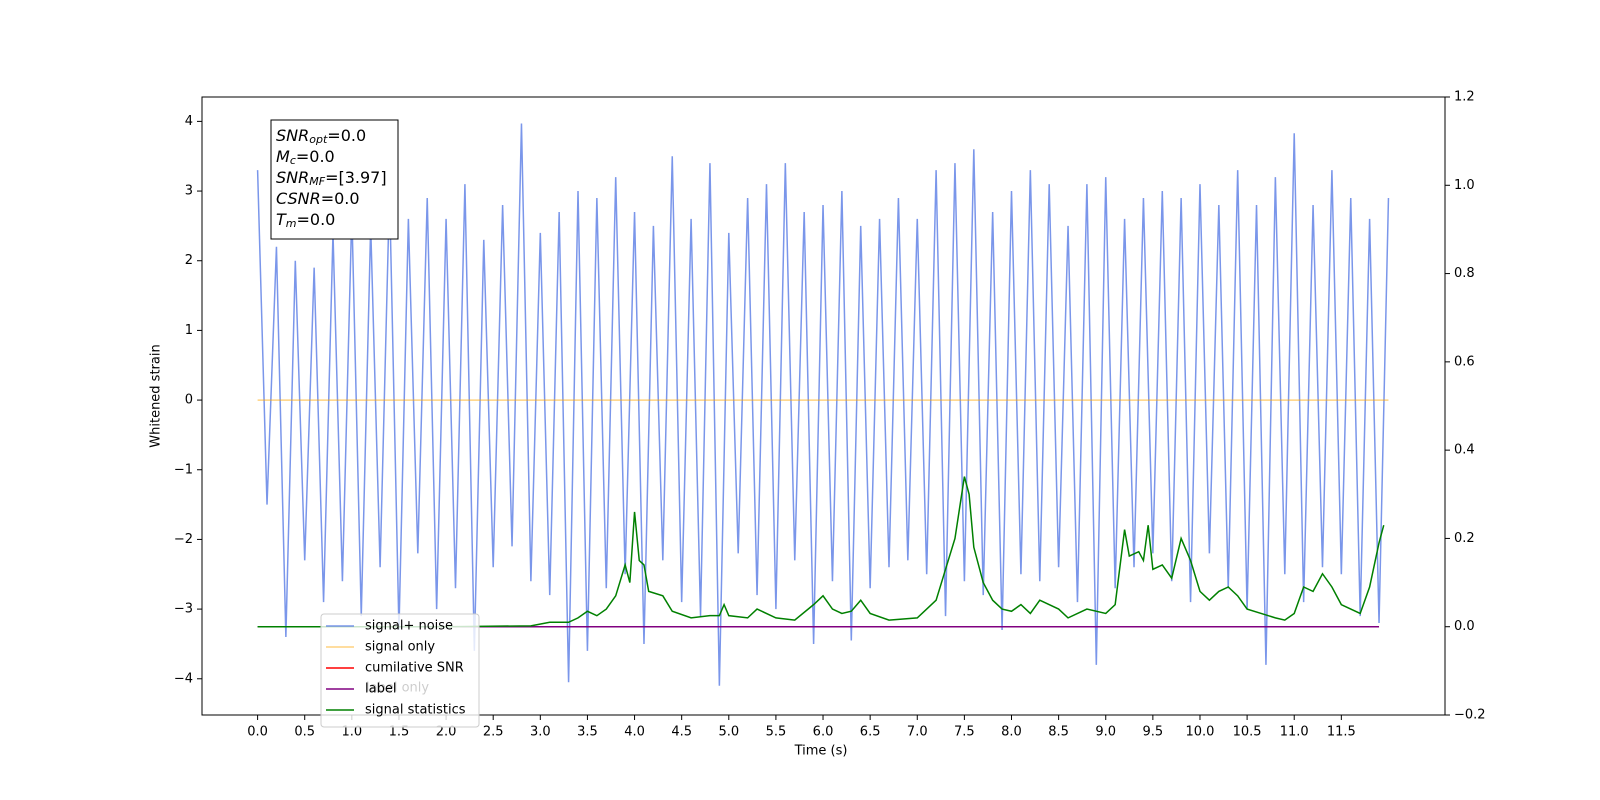 The image size is (1600, 800). I want to click on x-tick-label: 9.5, so click(1153, 732).